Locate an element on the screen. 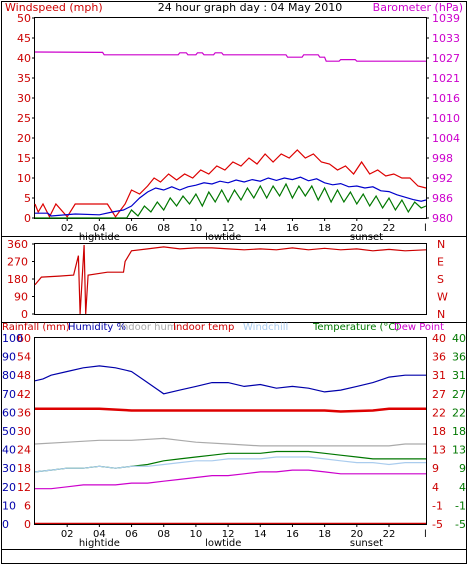 The width and height of the screenshot is (468, 566). direction-left-tick: 90 is located at coordinates (21, 297).